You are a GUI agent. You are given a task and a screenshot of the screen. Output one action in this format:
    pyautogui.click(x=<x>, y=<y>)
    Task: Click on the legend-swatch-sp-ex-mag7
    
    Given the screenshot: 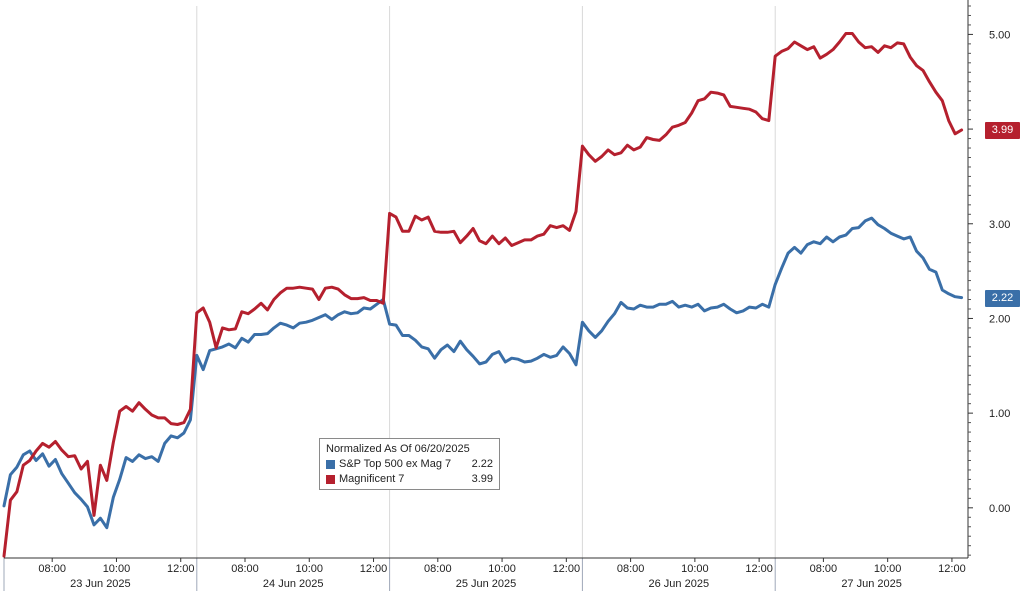 What is the action you would take?
    pyautogui.click(x=330, y=464)
    